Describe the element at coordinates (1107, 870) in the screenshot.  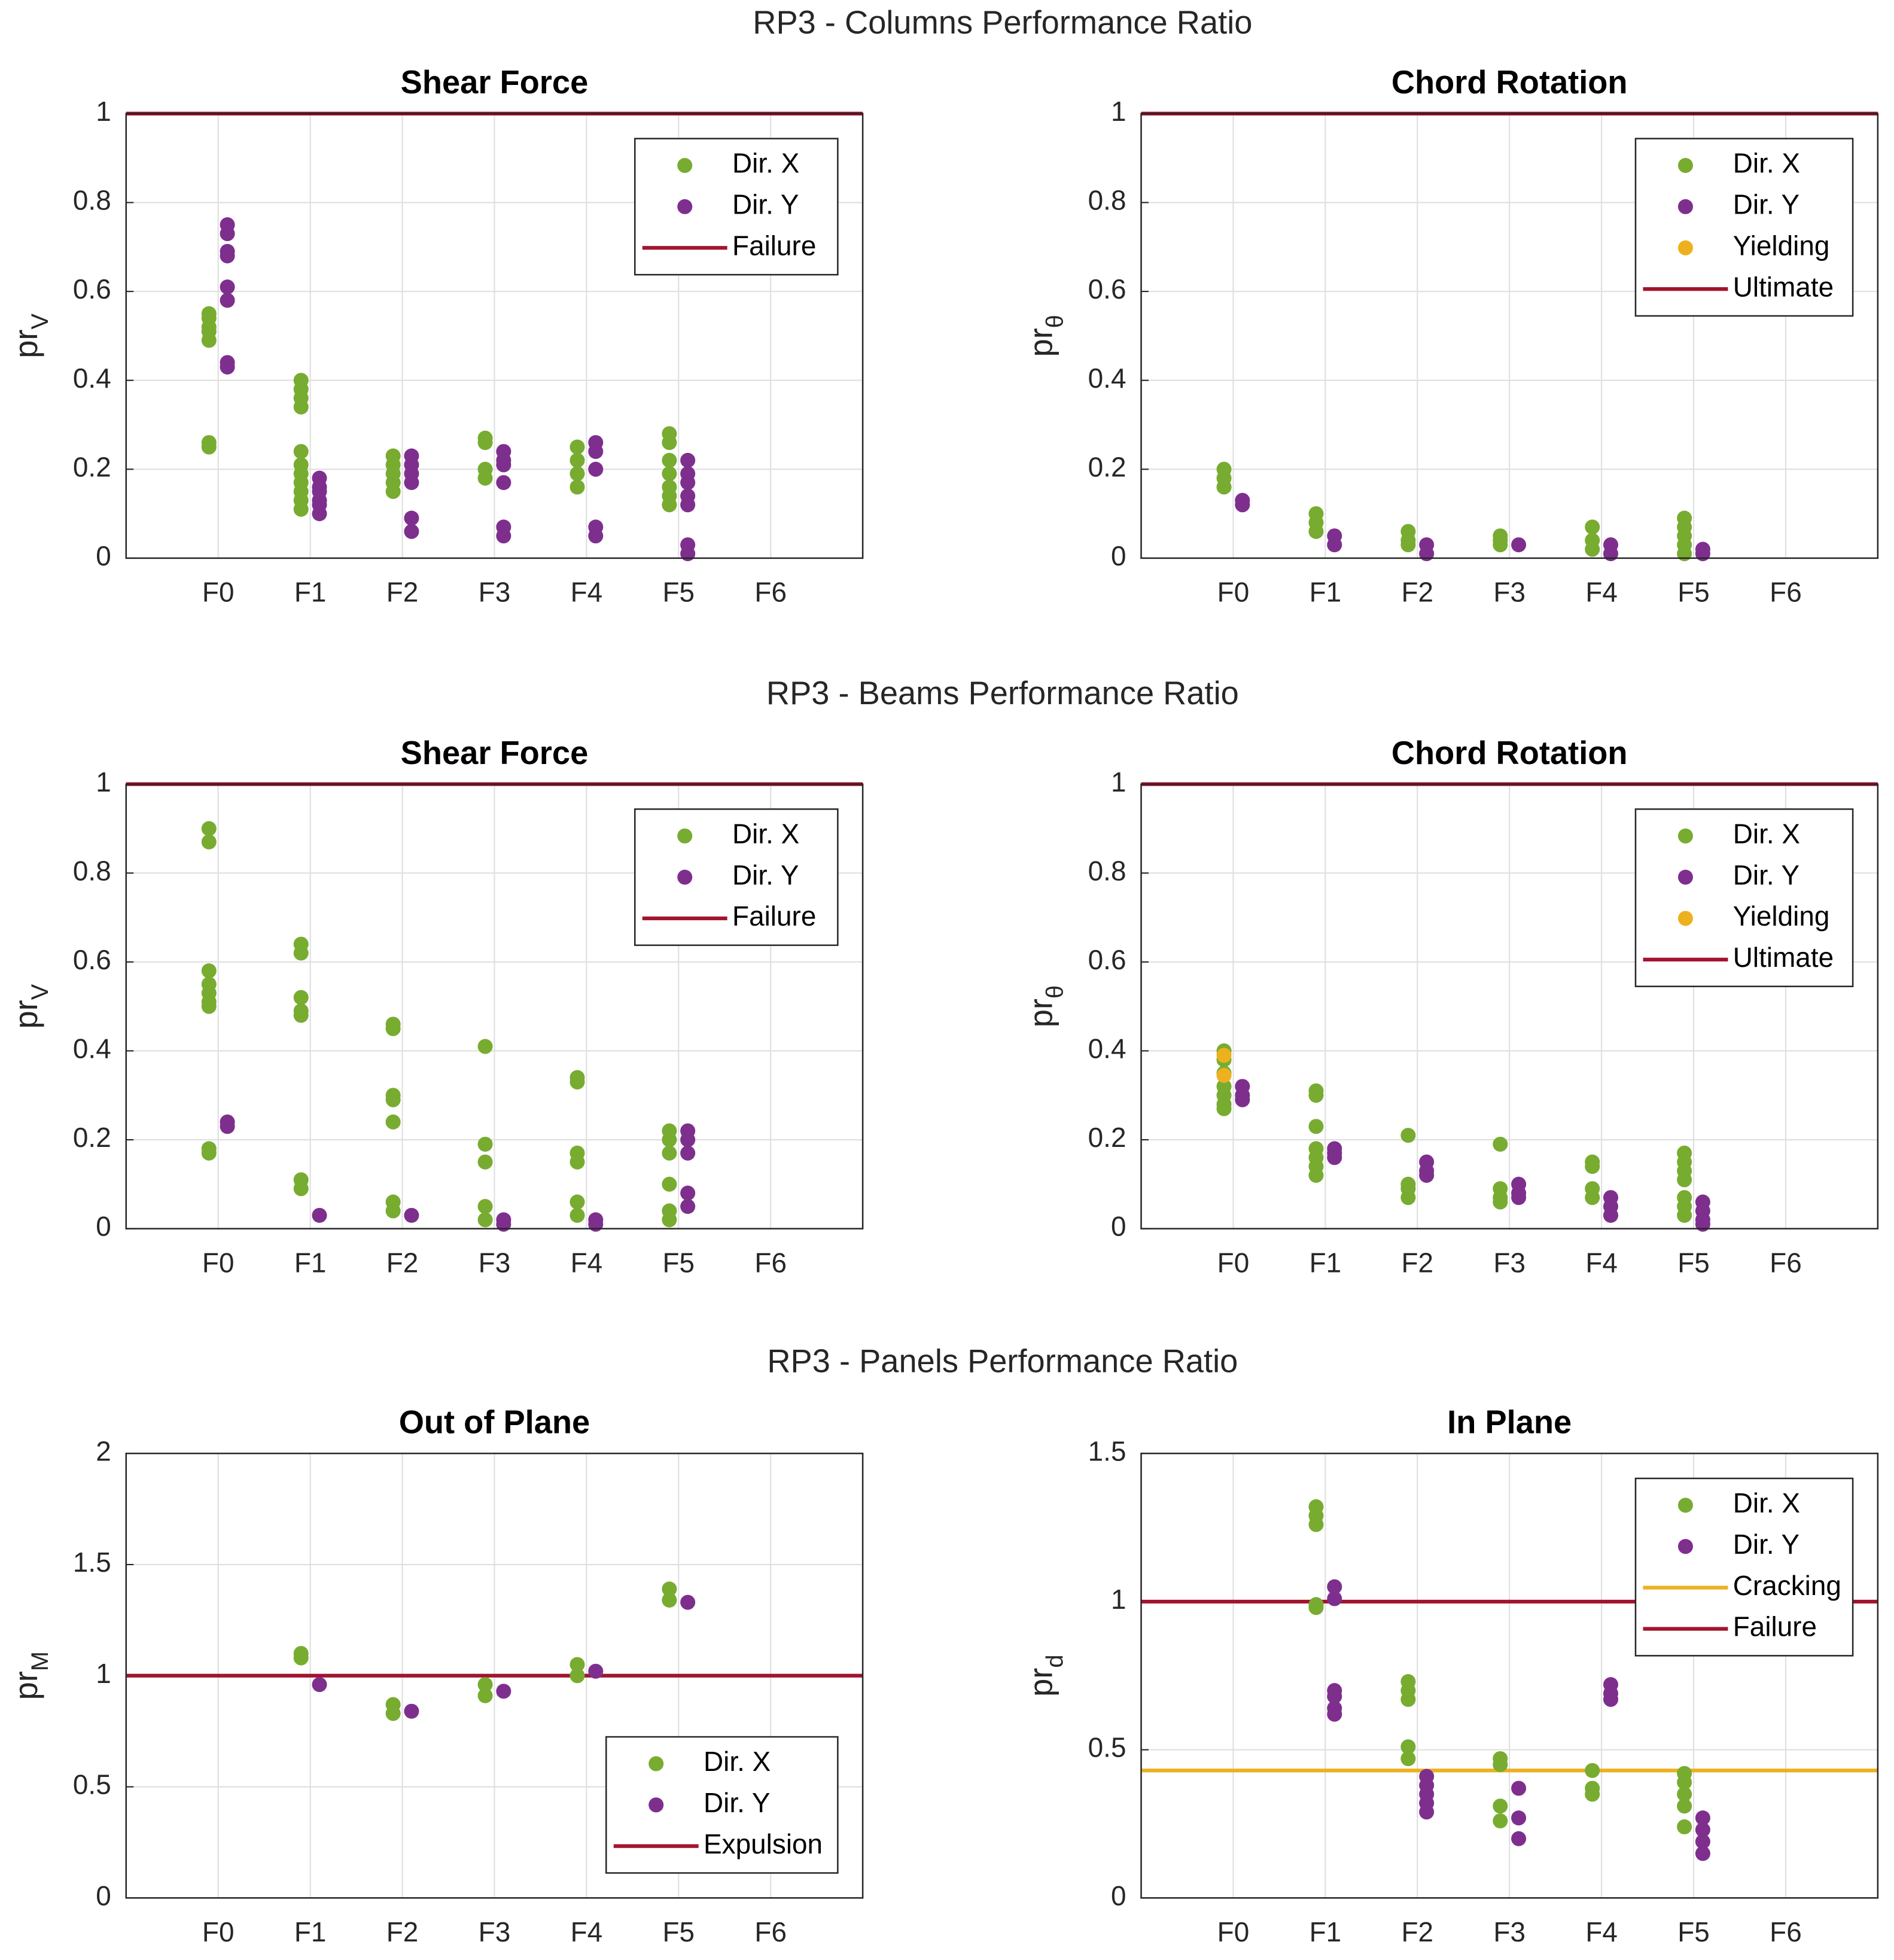
I see `y-tick-label: 0.8` at that location.